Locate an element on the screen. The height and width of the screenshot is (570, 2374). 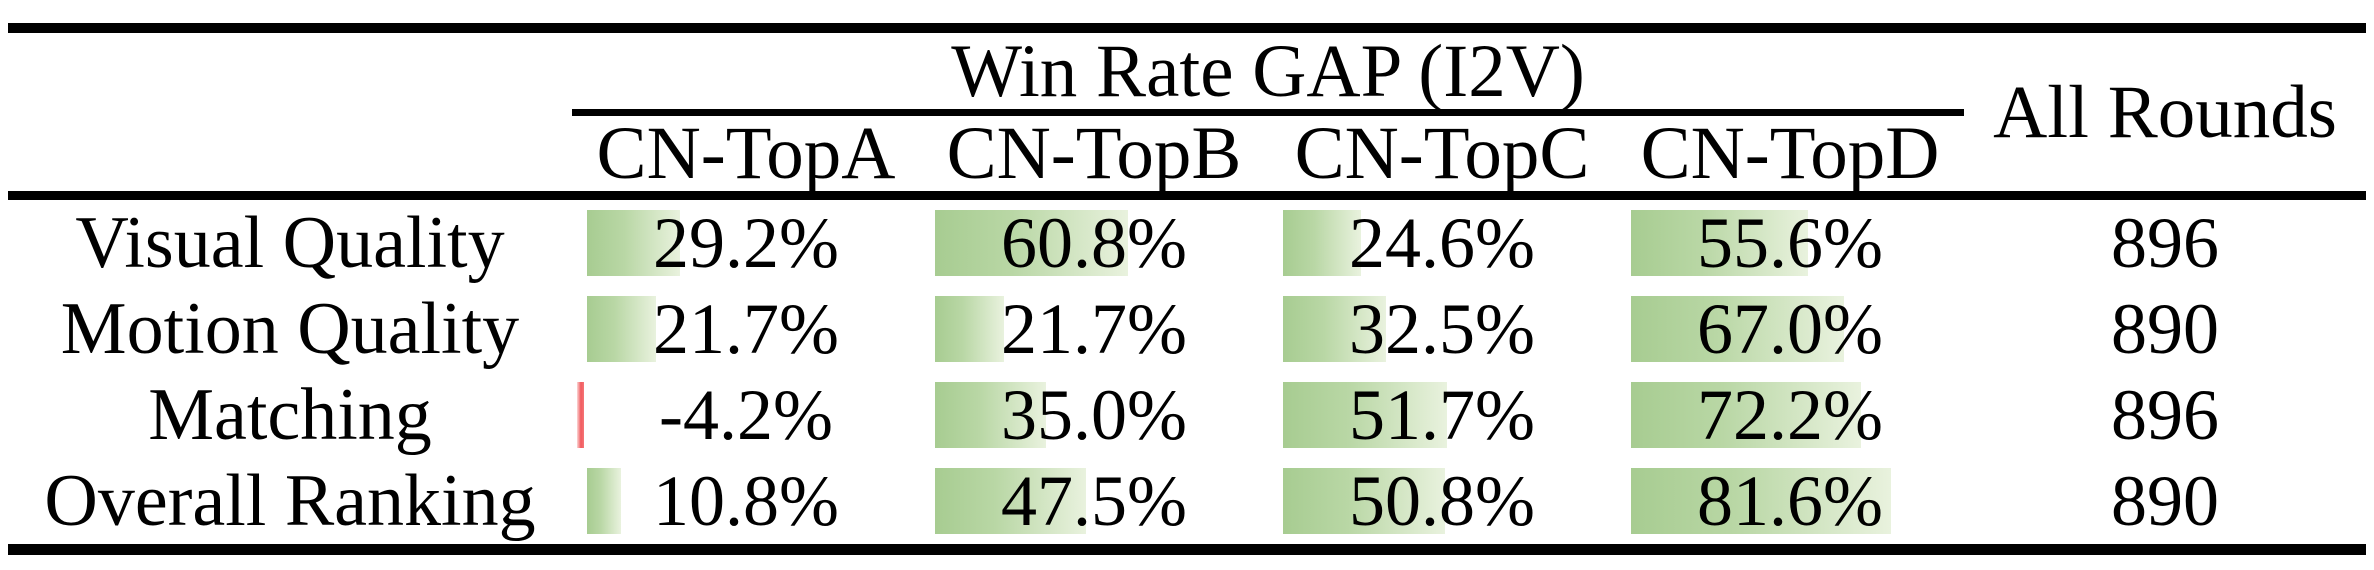
cell-value: 55.6% is located at coordinates (1790, 243).